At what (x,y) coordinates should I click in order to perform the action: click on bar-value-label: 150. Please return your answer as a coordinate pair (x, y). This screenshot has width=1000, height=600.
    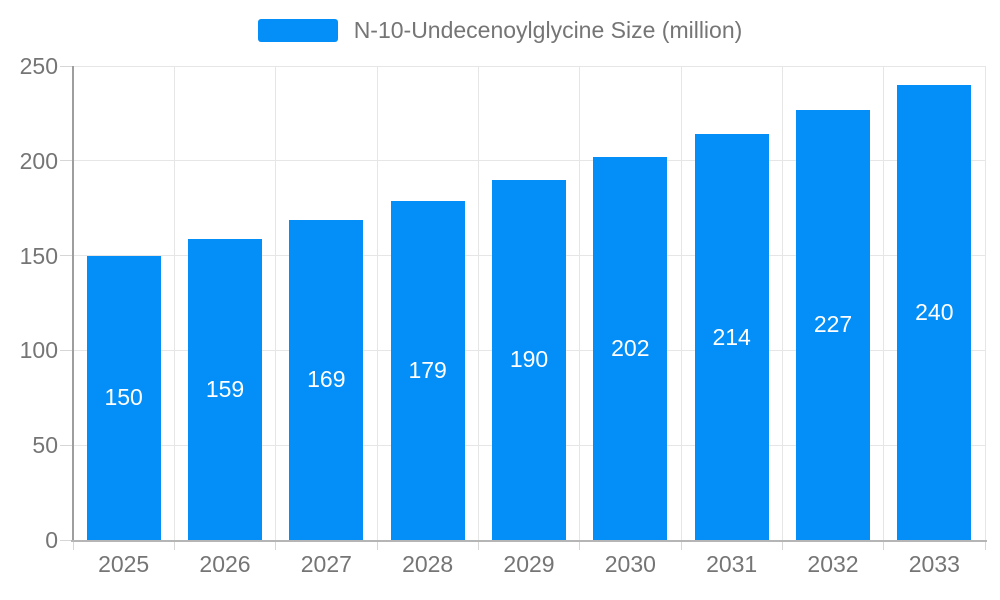
    Looking at the image, I should click on (123, 397).